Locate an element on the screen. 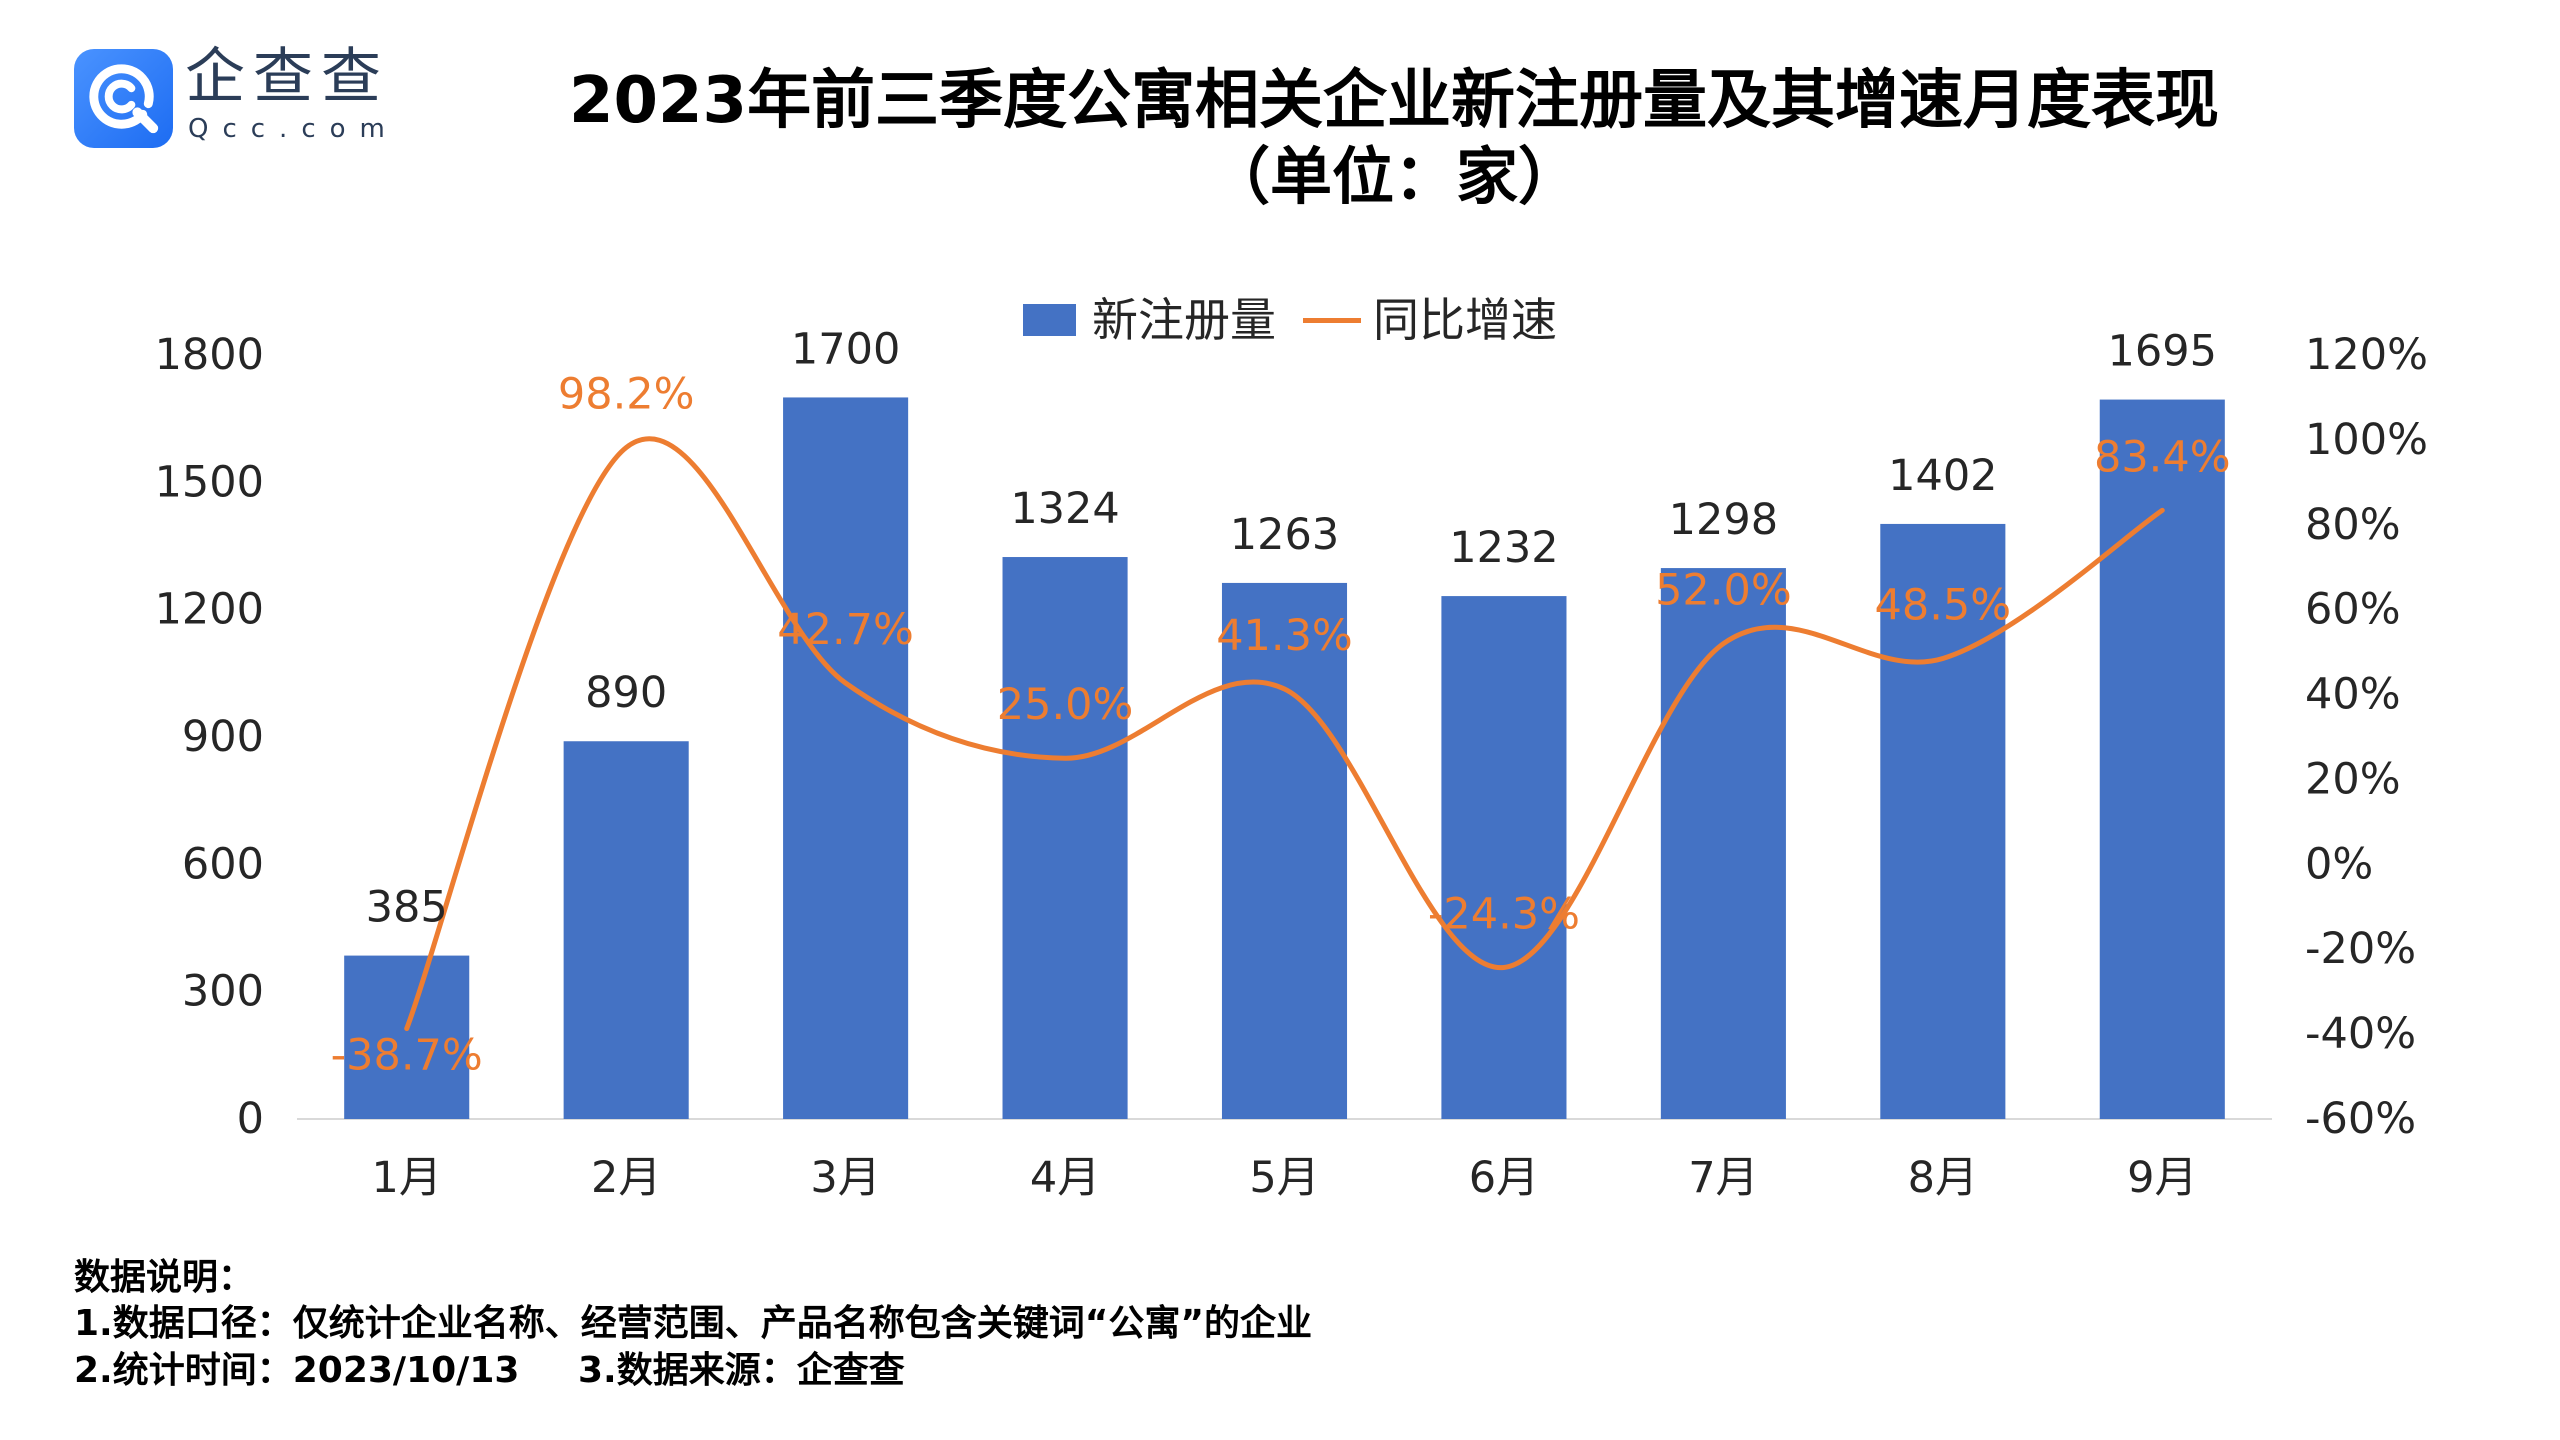 The width and height of the screenshot is (2560, 1440). legend-item-registrations: 新注册量 is located at coordinates (1149, 320).